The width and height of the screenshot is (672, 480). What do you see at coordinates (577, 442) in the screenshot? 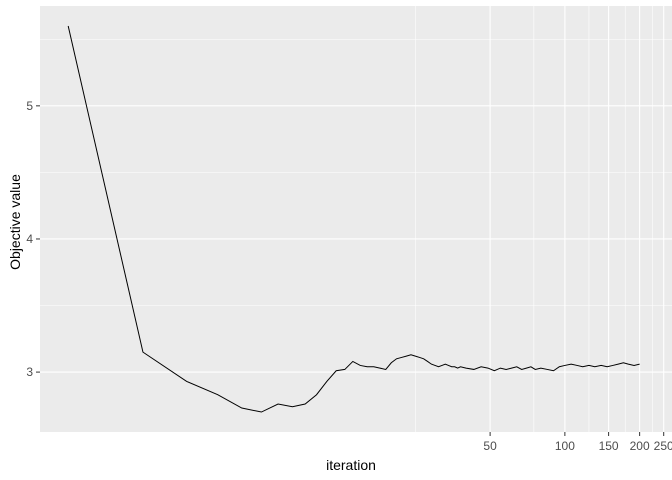
I see `x-axis-ticks: 50 100 150 200 250` at bounding box center [577, 442].